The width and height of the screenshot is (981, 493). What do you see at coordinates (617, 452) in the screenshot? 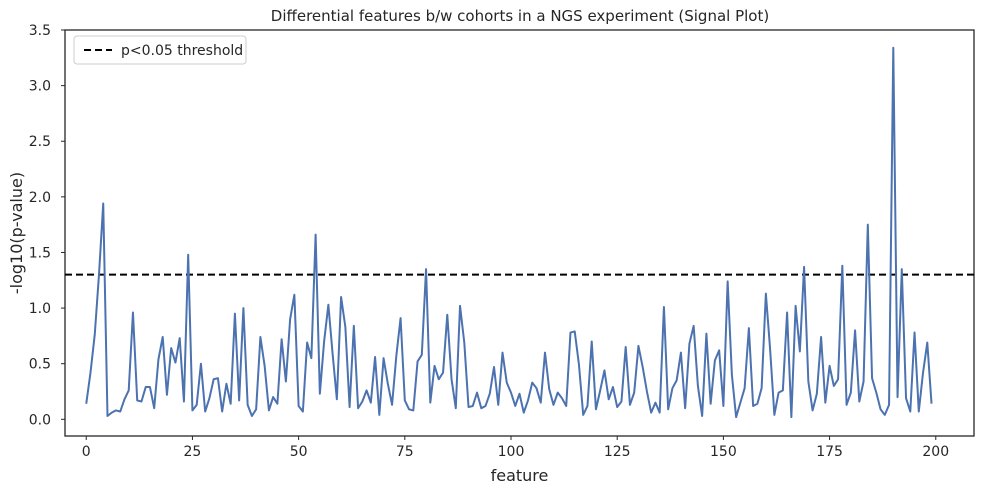
I see `x-tick-label: 125` at bounding box center [617, 452].